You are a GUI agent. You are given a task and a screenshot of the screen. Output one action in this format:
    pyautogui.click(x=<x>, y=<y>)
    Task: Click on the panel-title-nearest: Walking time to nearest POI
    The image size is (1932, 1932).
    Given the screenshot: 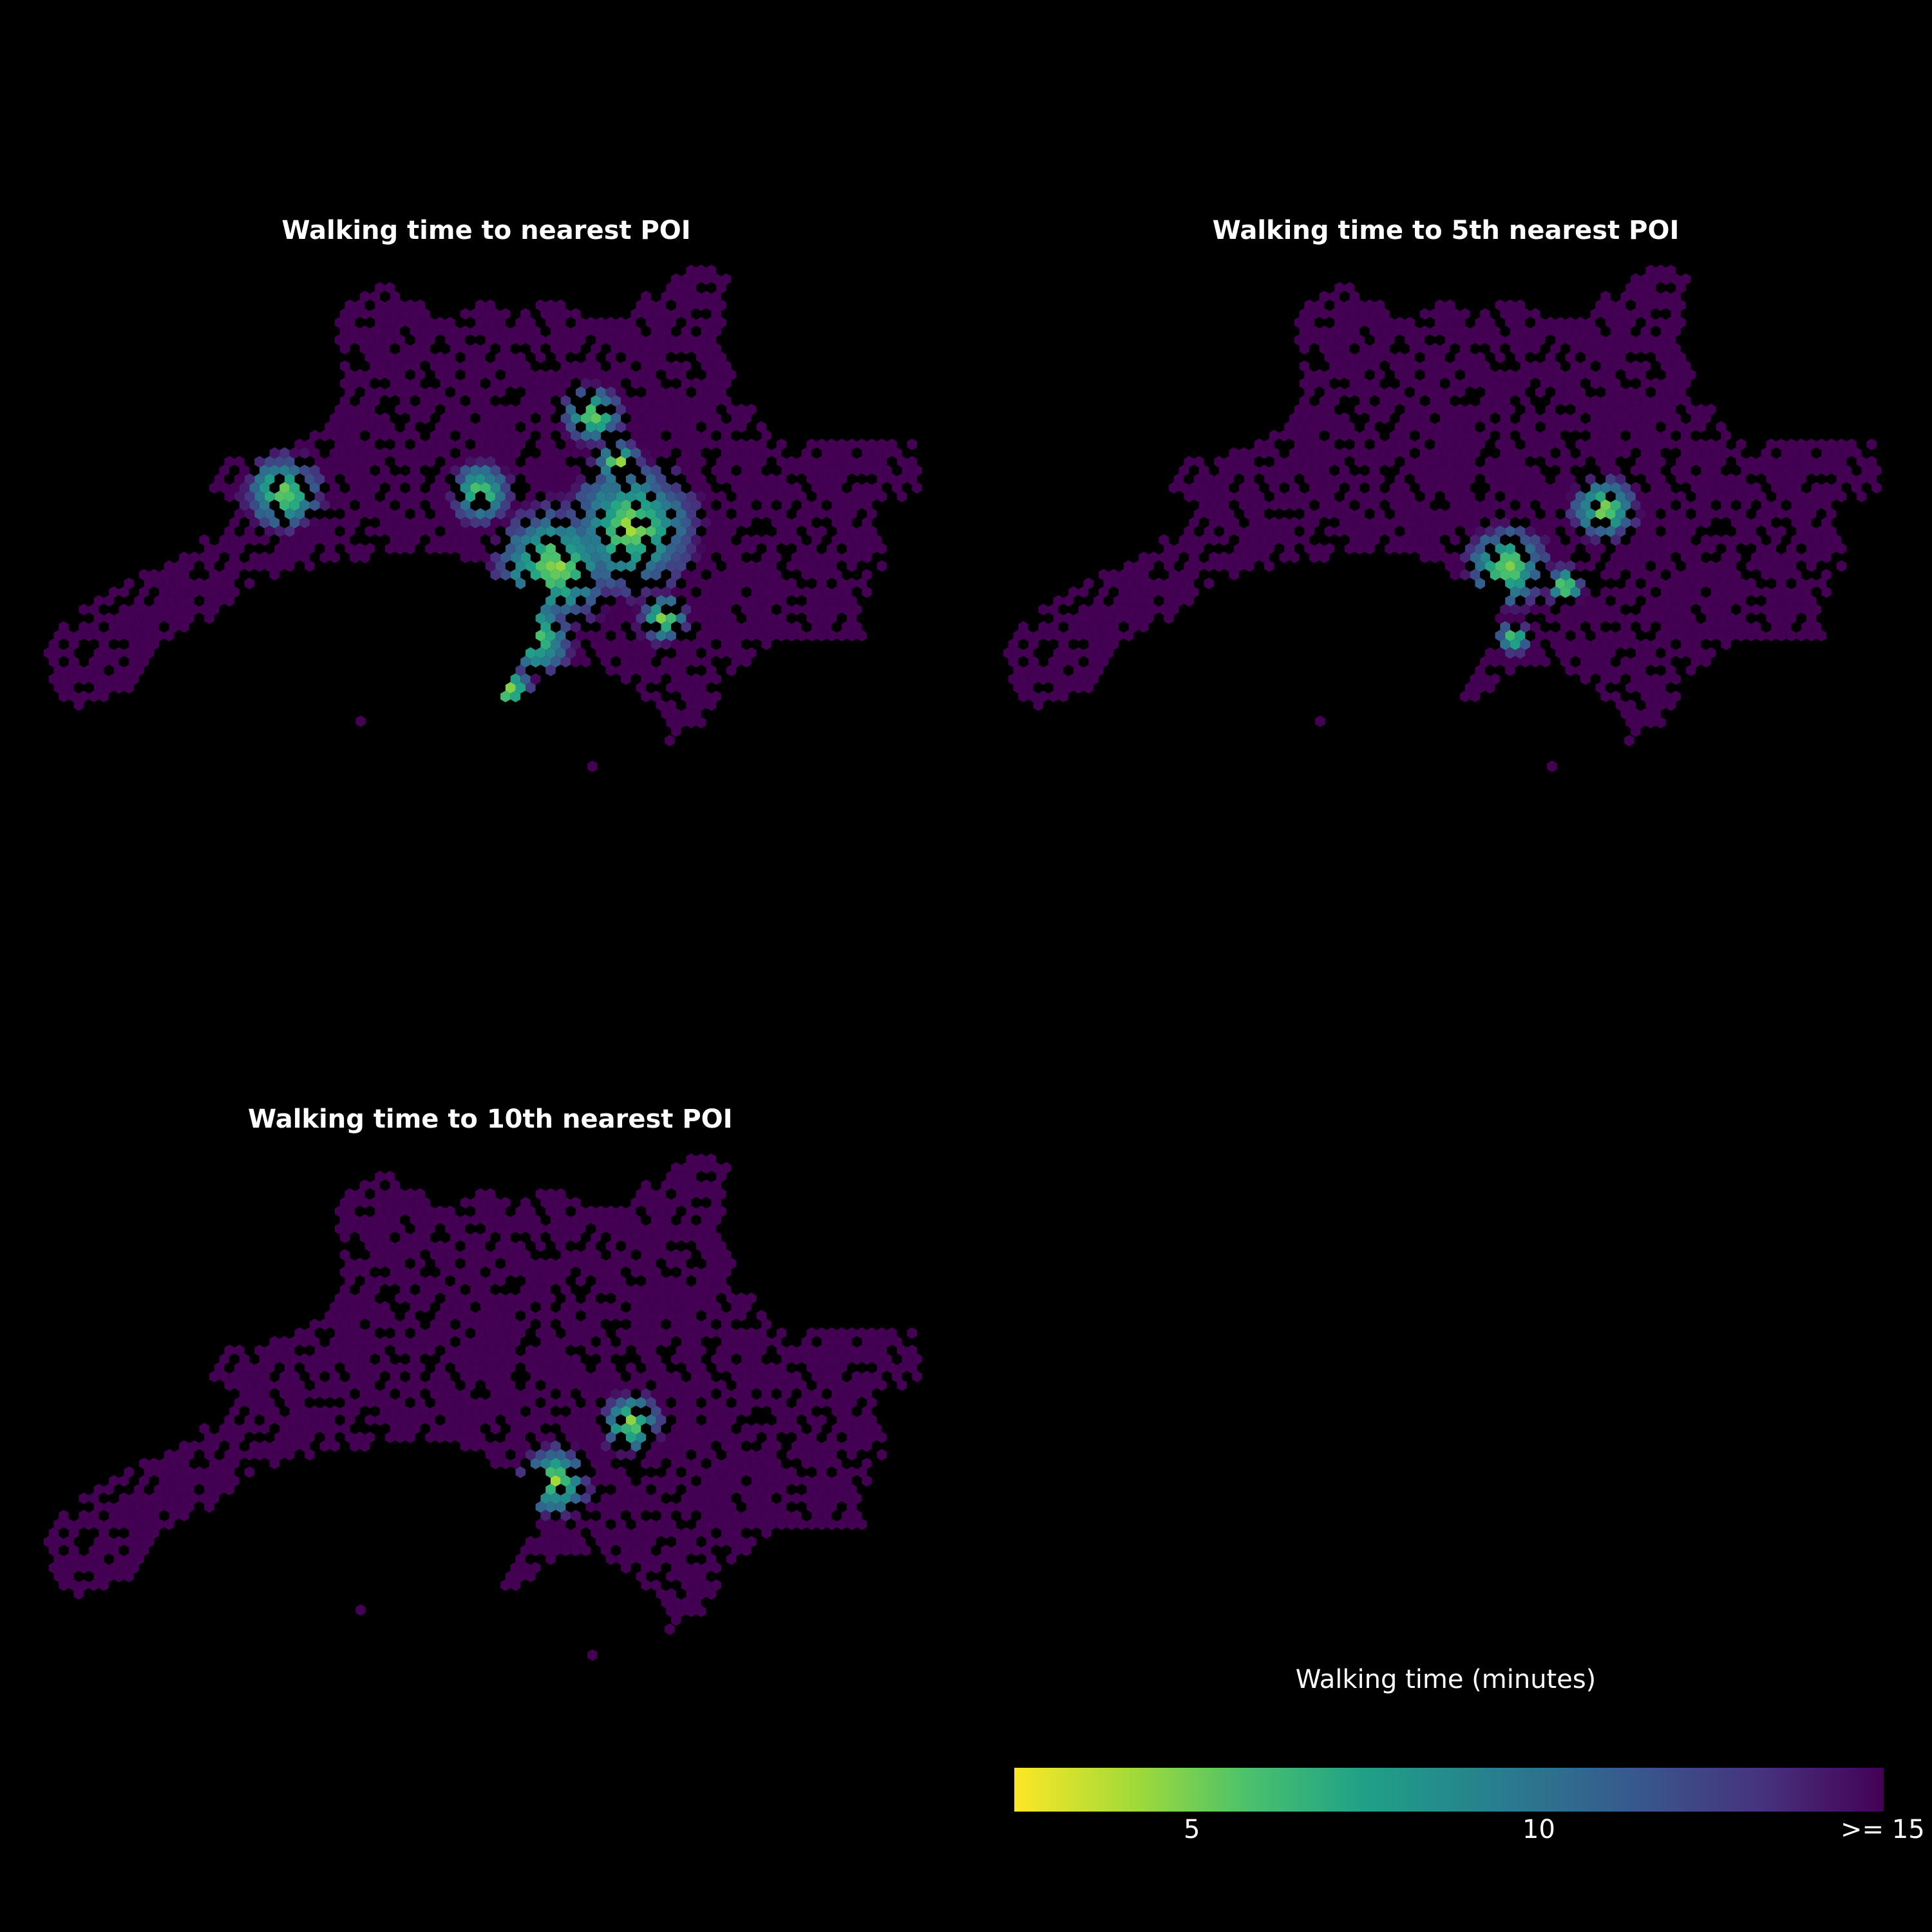 What is the action you would take?
    pyautogui.click(x=486, y=231)
    